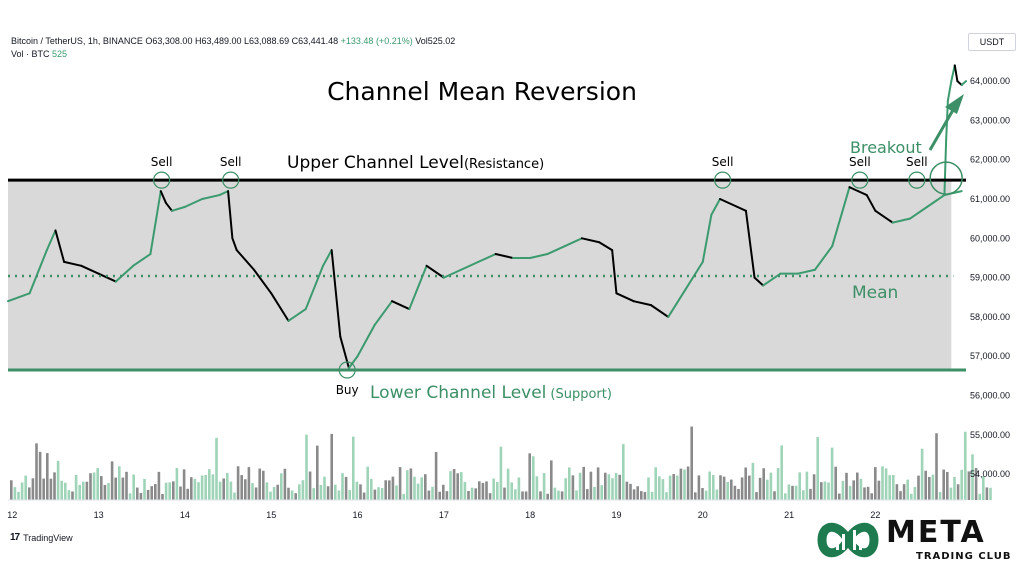 The image size is (1024, 576). What do you see at coordinates (990, 474) in the screenshot?
I see `y-tick-label: 54,000.00` at bounding box center [990, 474].